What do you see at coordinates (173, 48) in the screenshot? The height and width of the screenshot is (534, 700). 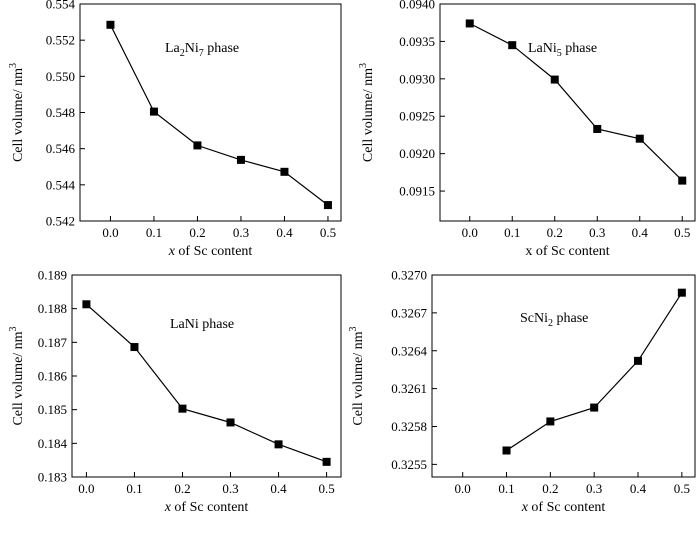 I see `phase-annotation-text: La` at bounding box center [173, 48].